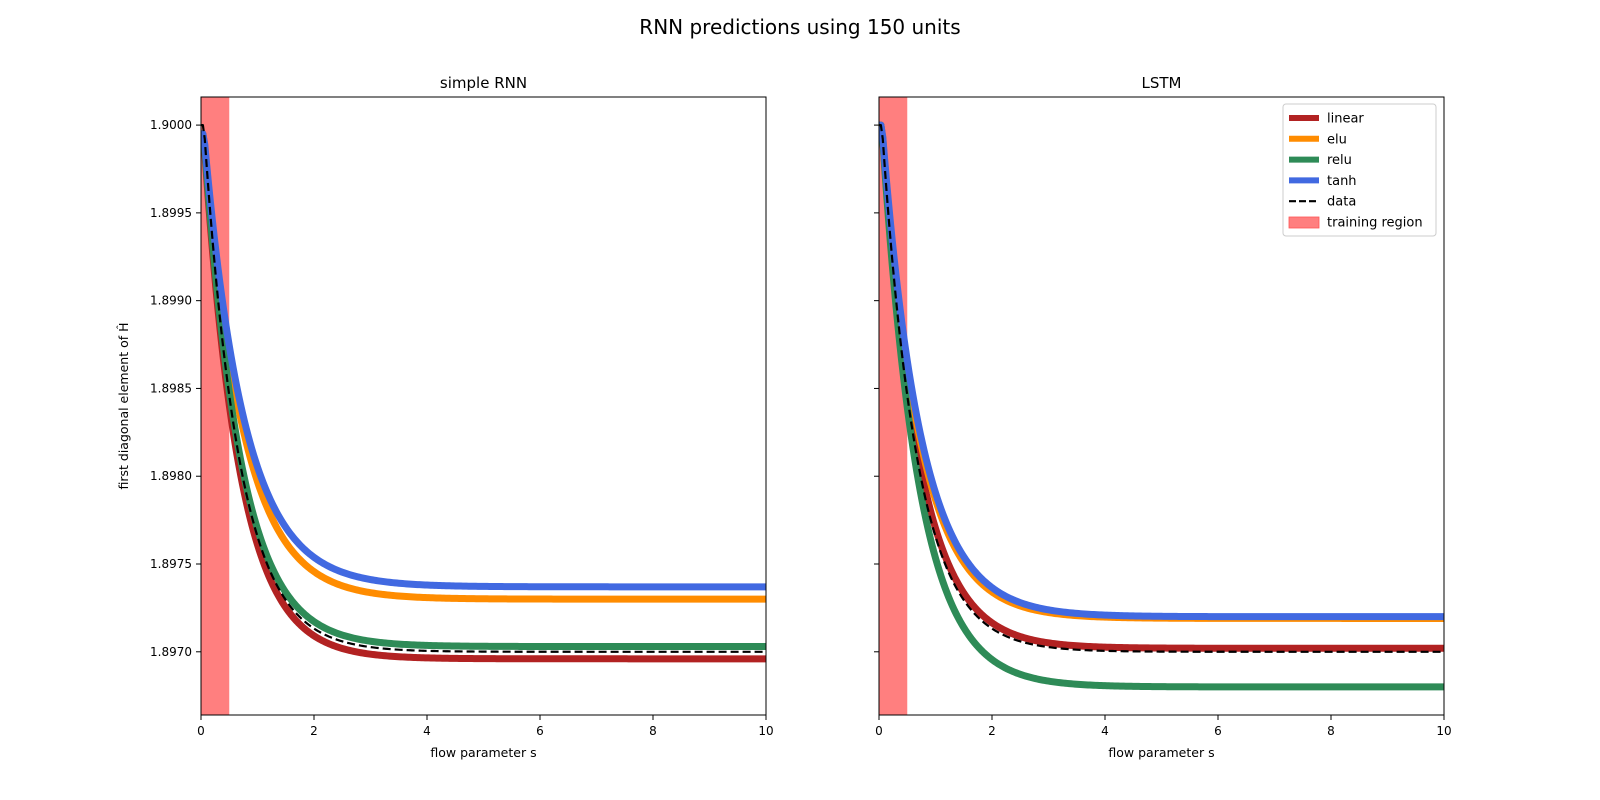 This screenshot has width=1600, height=800. I want to click on y-tick-label: 1.8985, so click(171, 388).